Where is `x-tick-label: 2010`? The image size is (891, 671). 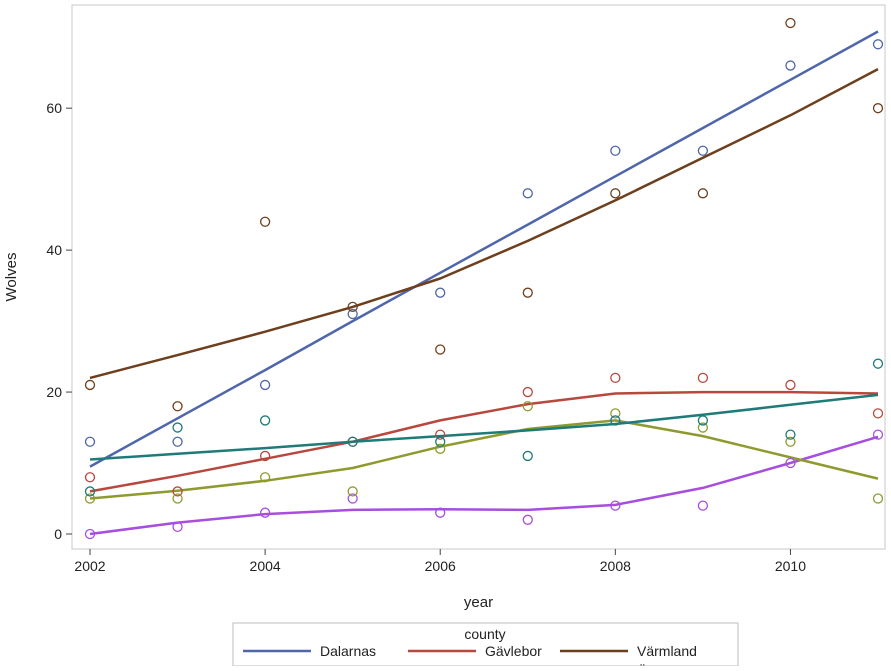 x-tick-label: 2010 is located at coordinates (790, 566).